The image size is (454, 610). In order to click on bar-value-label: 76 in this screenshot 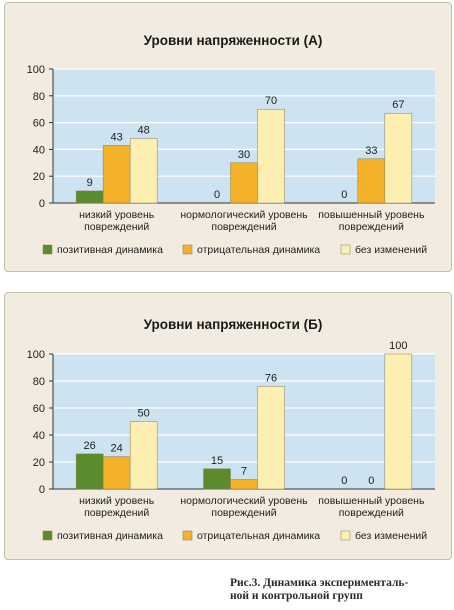, I will do `click(271, 378)`.